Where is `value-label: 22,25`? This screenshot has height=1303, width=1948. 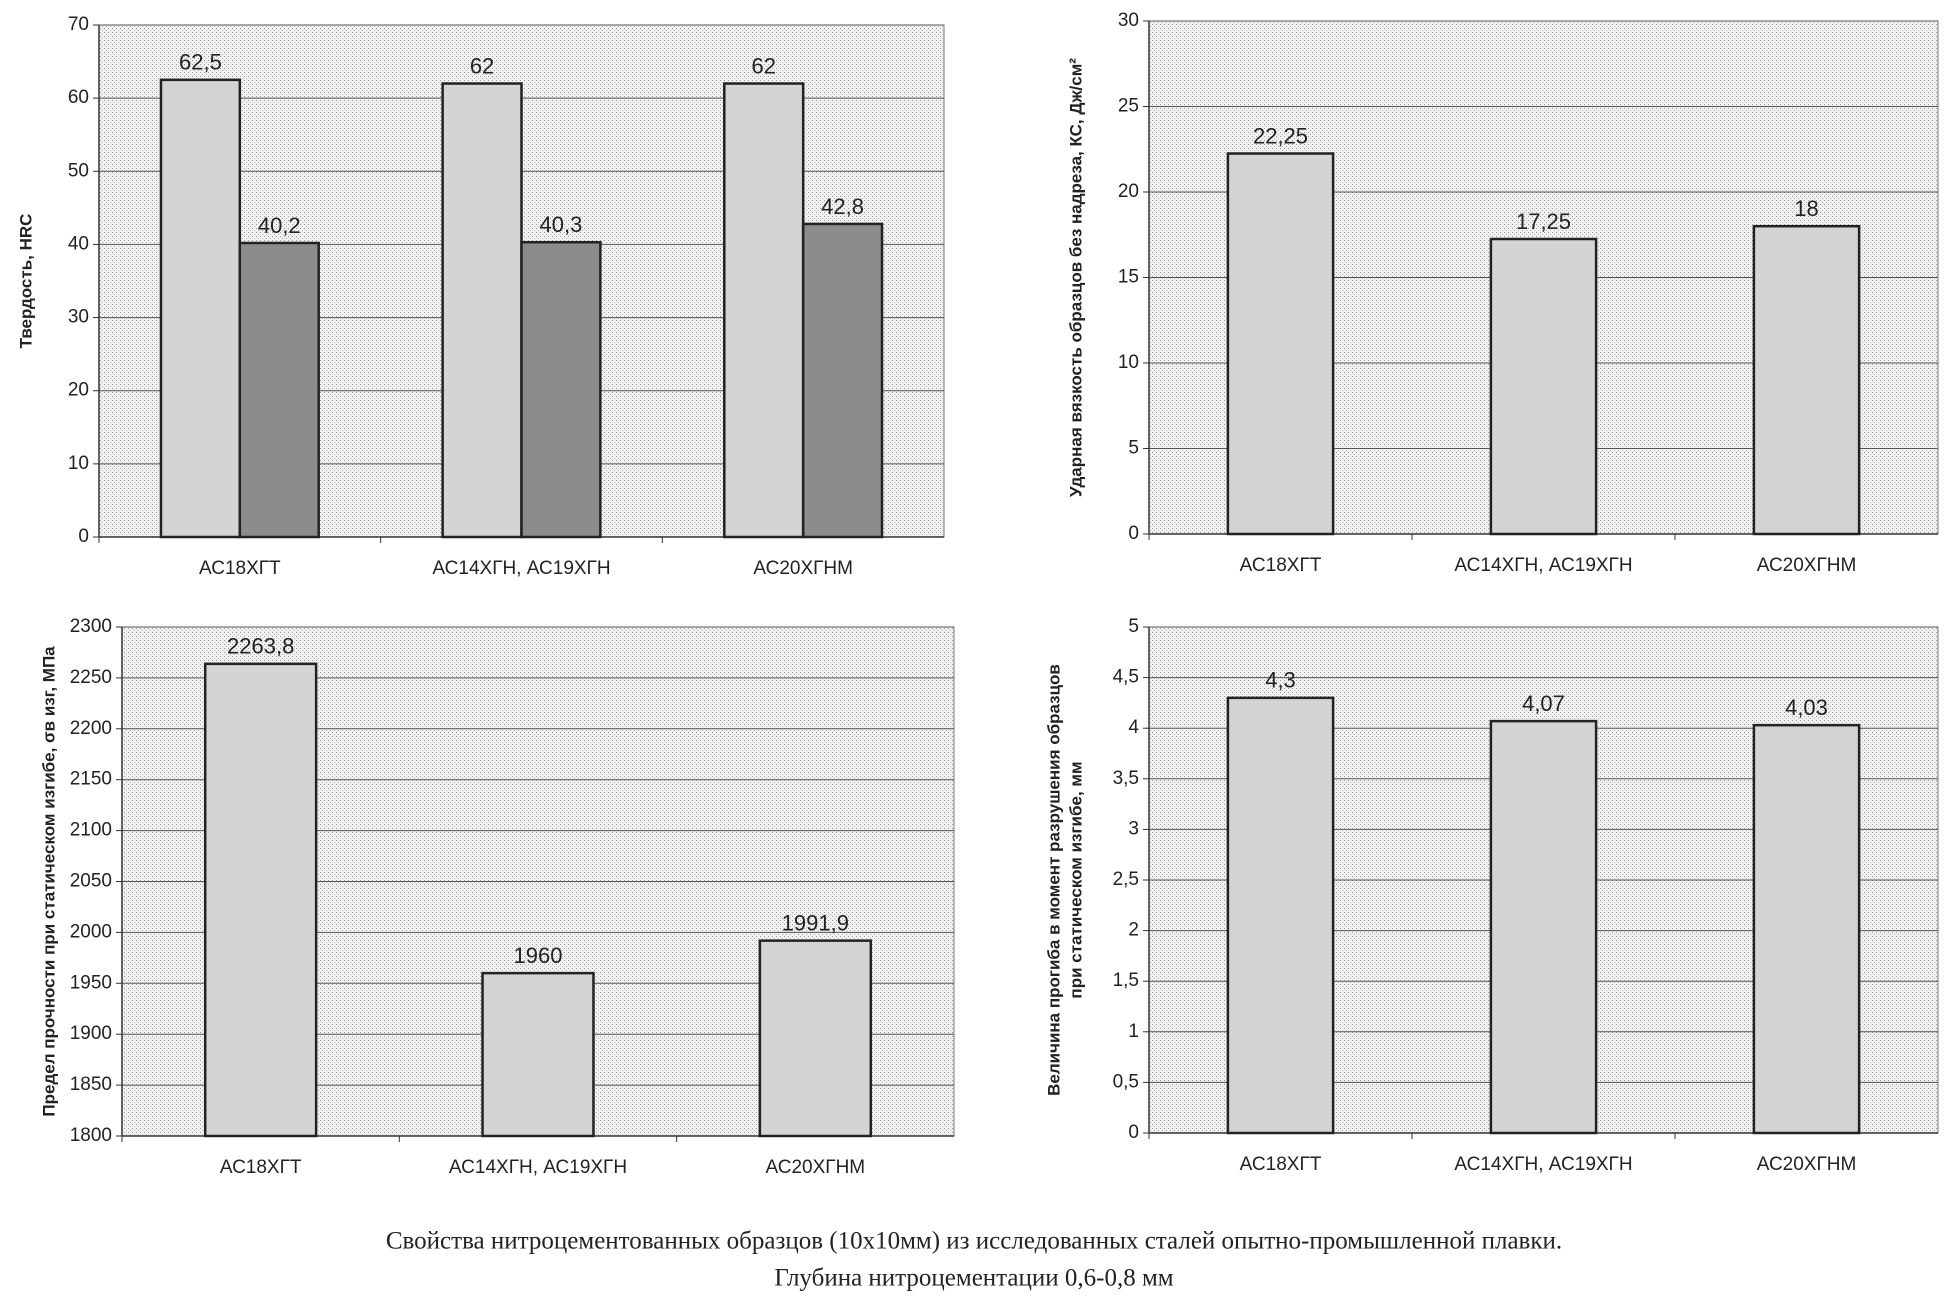 value-label: 22,25 is located at coordinates (1280, 135).